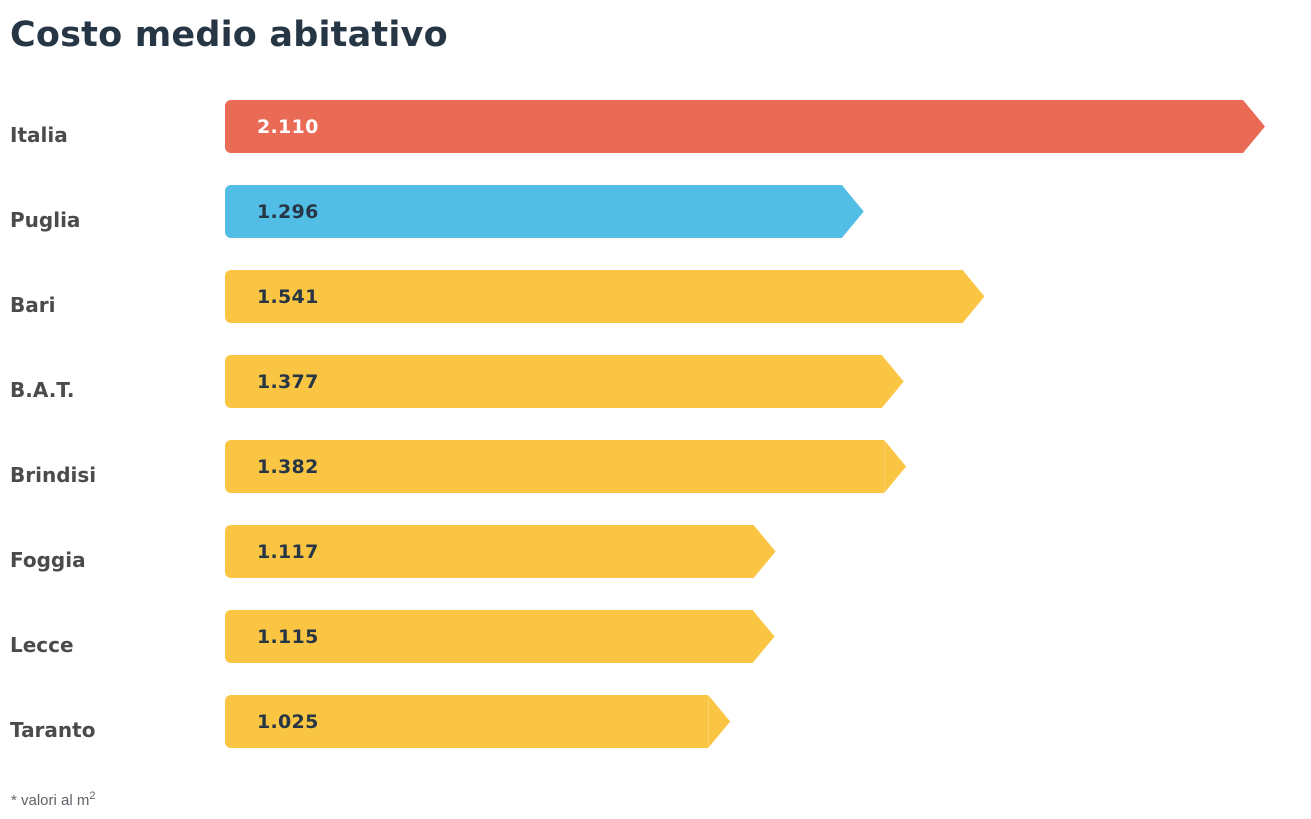 The image size is (1311, 819). I want to click on bar-track: 1.377, so click(745, 381).